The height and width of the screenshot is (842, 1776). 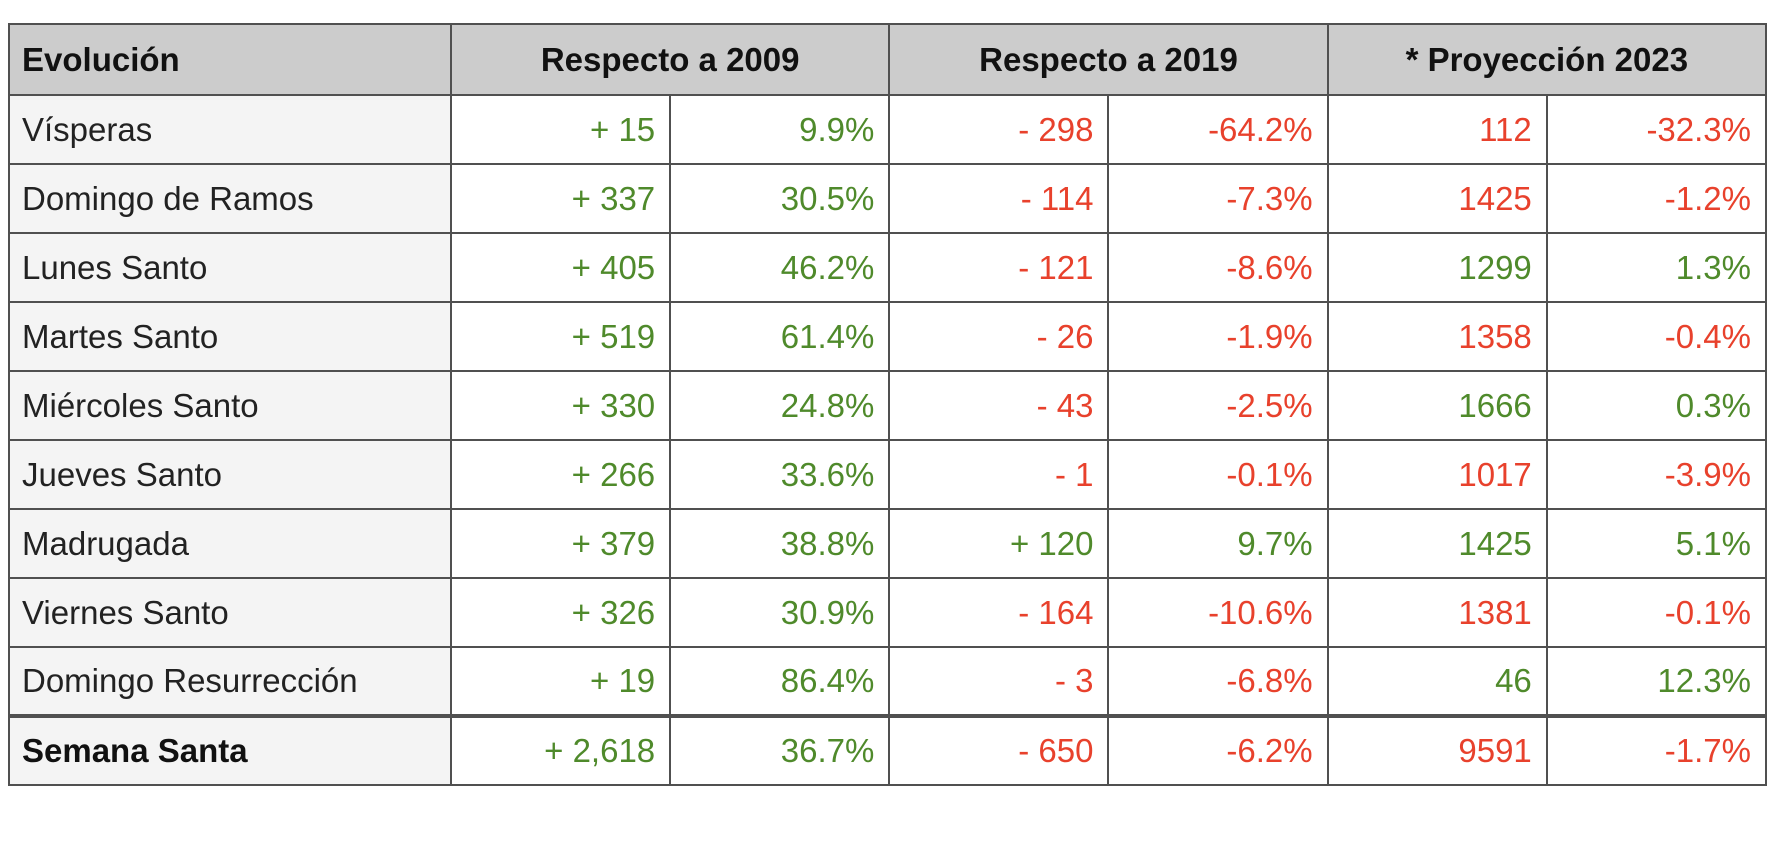 What do you see at coordinates (230, 474) in the screenshot?
I see `row-label: Jueves Santo` at bounding box center [230, 474].